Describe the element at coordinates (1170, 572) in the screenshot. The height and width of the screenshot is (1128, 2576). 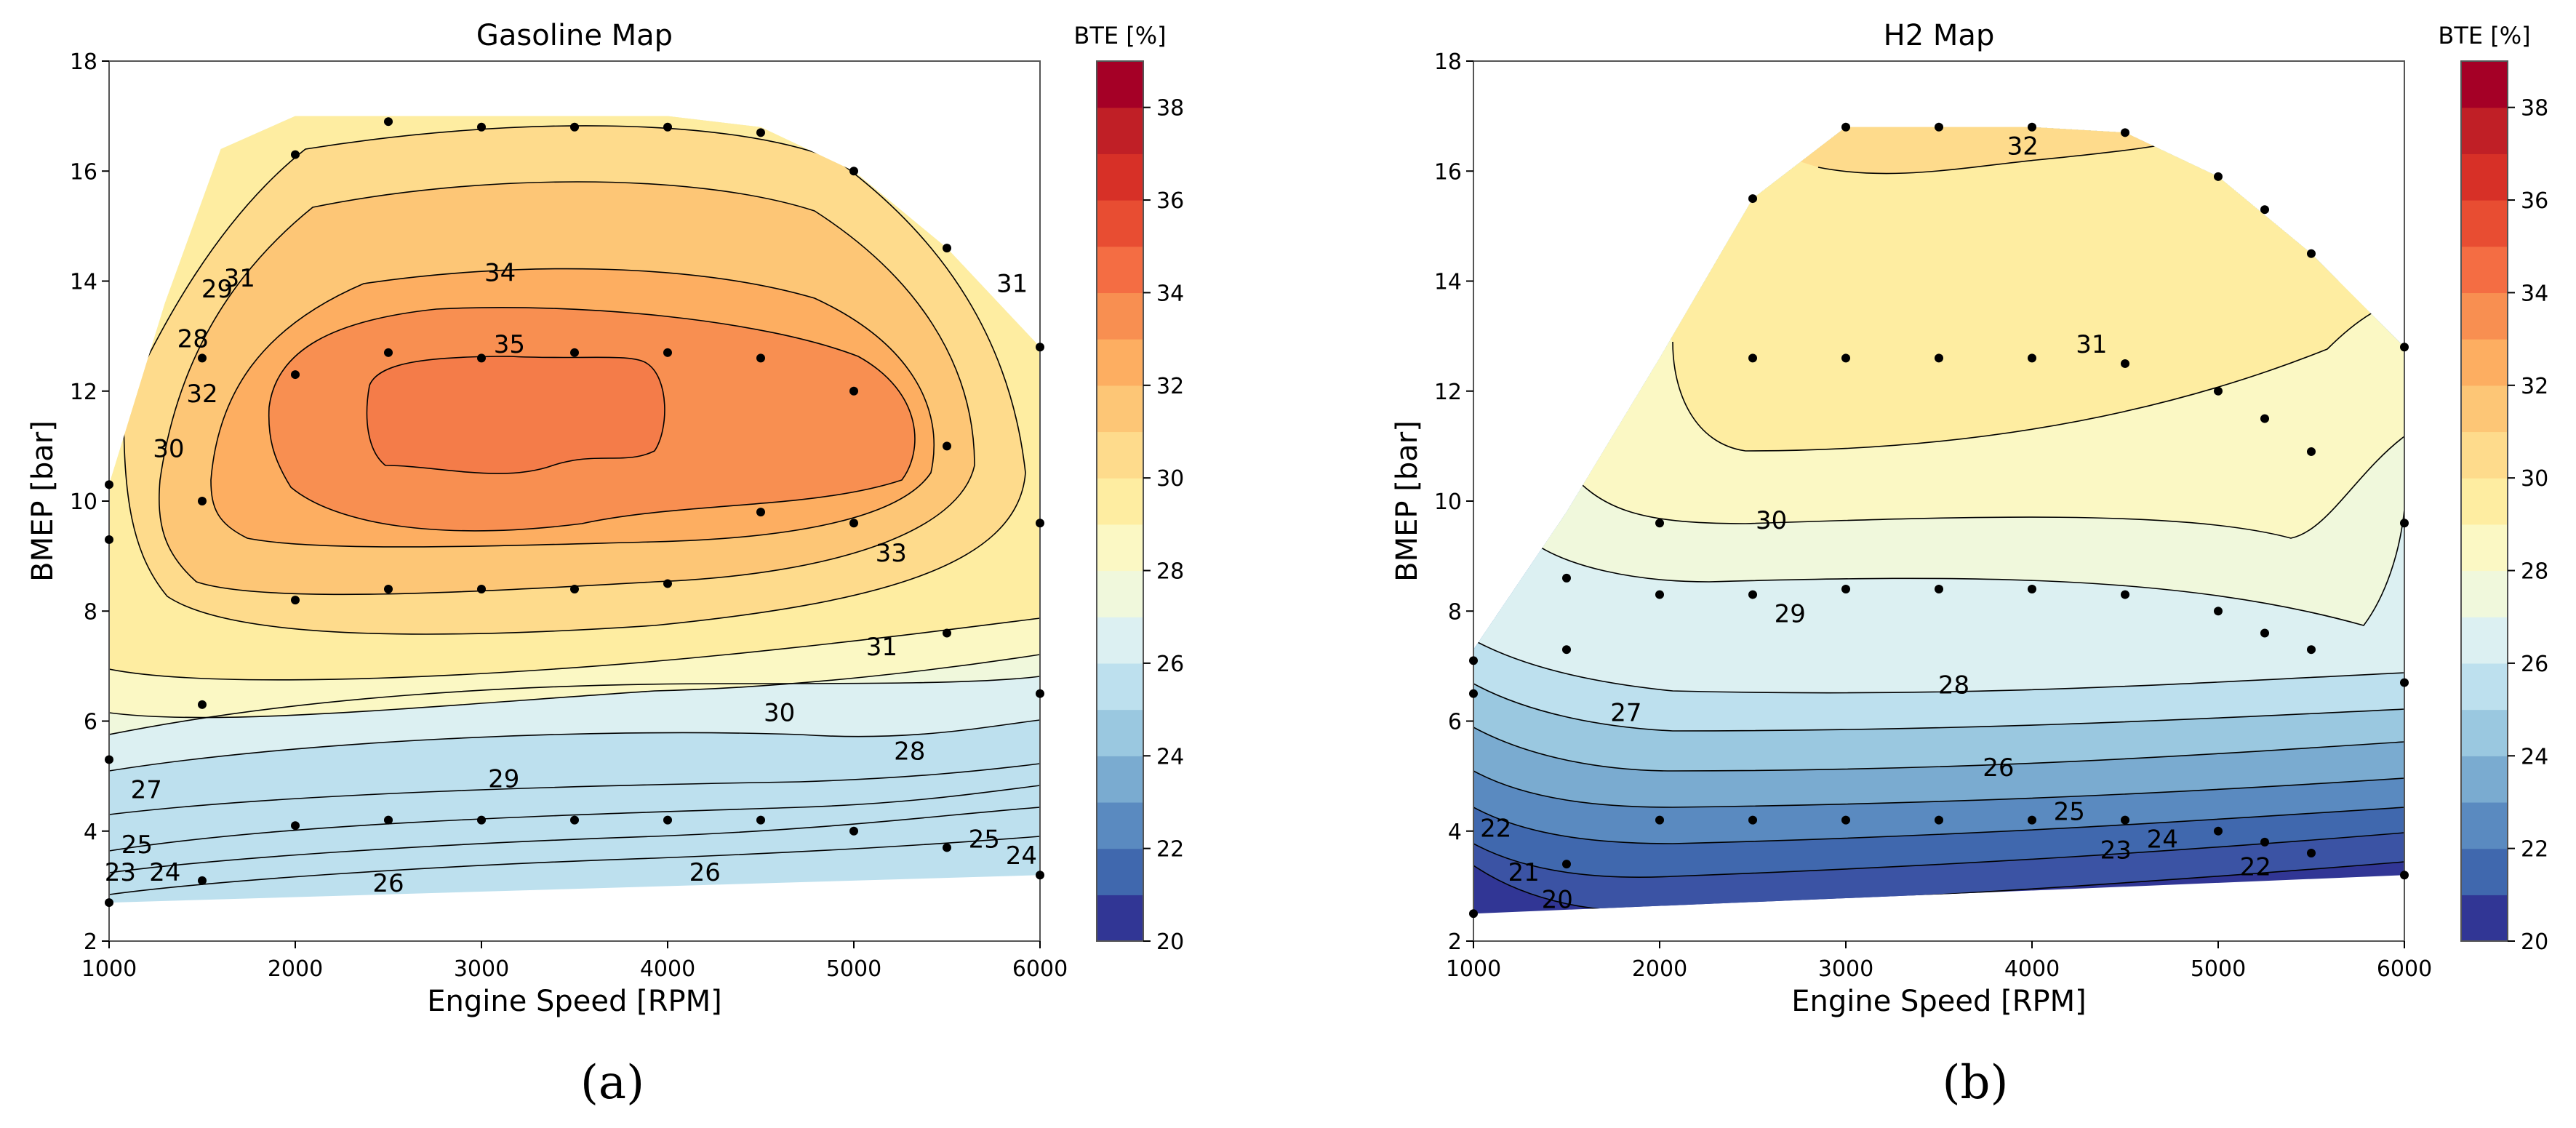
I see `gasoline-colorbar-tick-label: 28` at that location.